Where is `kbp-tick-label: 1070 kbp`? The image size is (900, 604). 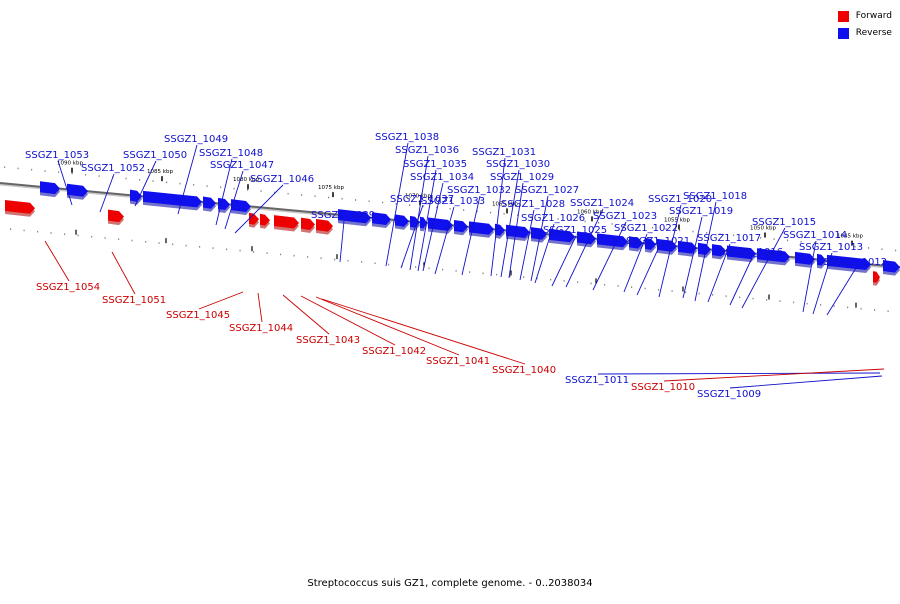 kbp-tick-label: 1070 kbp is located at coordinates (418, 196).